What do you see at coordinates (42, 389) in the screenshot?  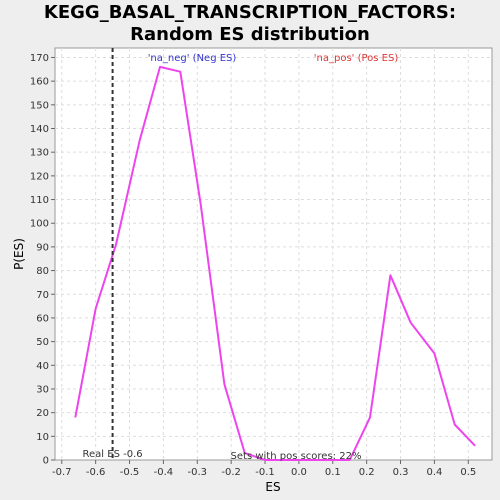 I see `y-tick-label: 30` at bounding box center [42, 389].